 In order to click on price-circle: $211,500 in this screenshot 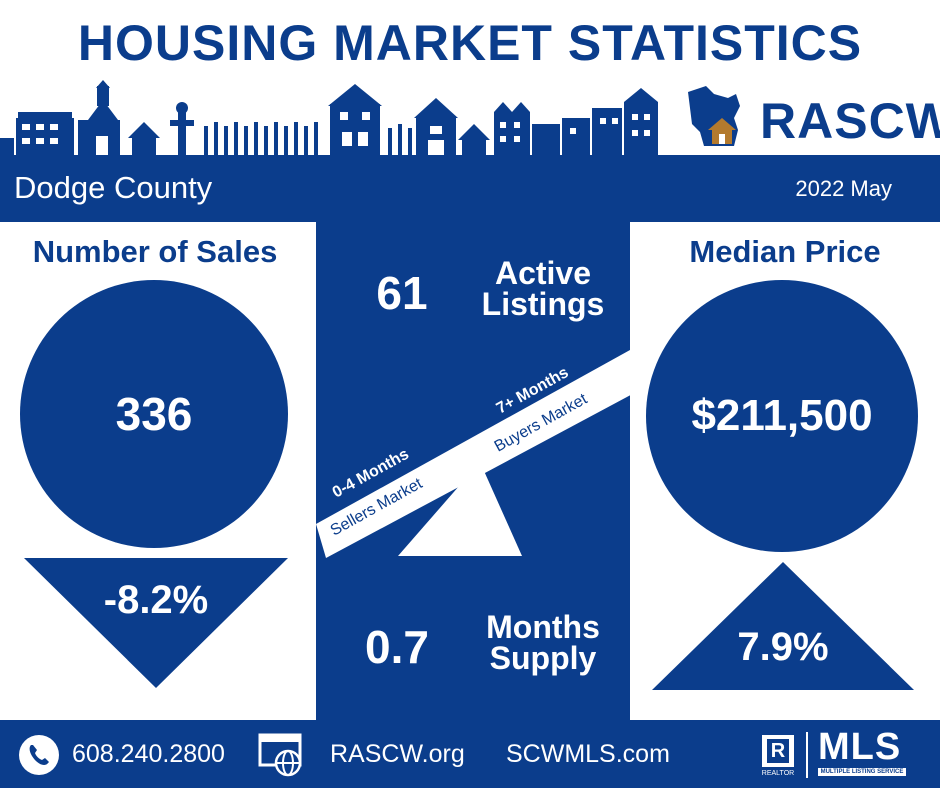, I will do `click(782, 416)`.